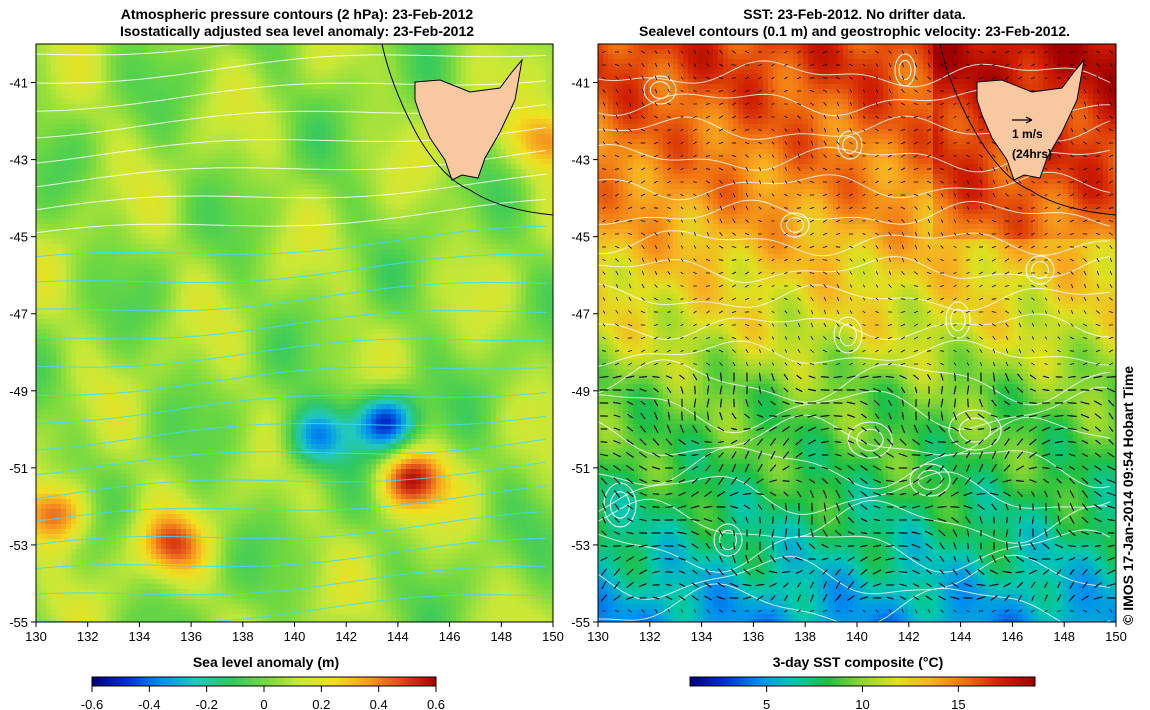 This screenshot has width=1150, height=710. I want to click on sla-x-tick-label: 144, so click(398, 636).